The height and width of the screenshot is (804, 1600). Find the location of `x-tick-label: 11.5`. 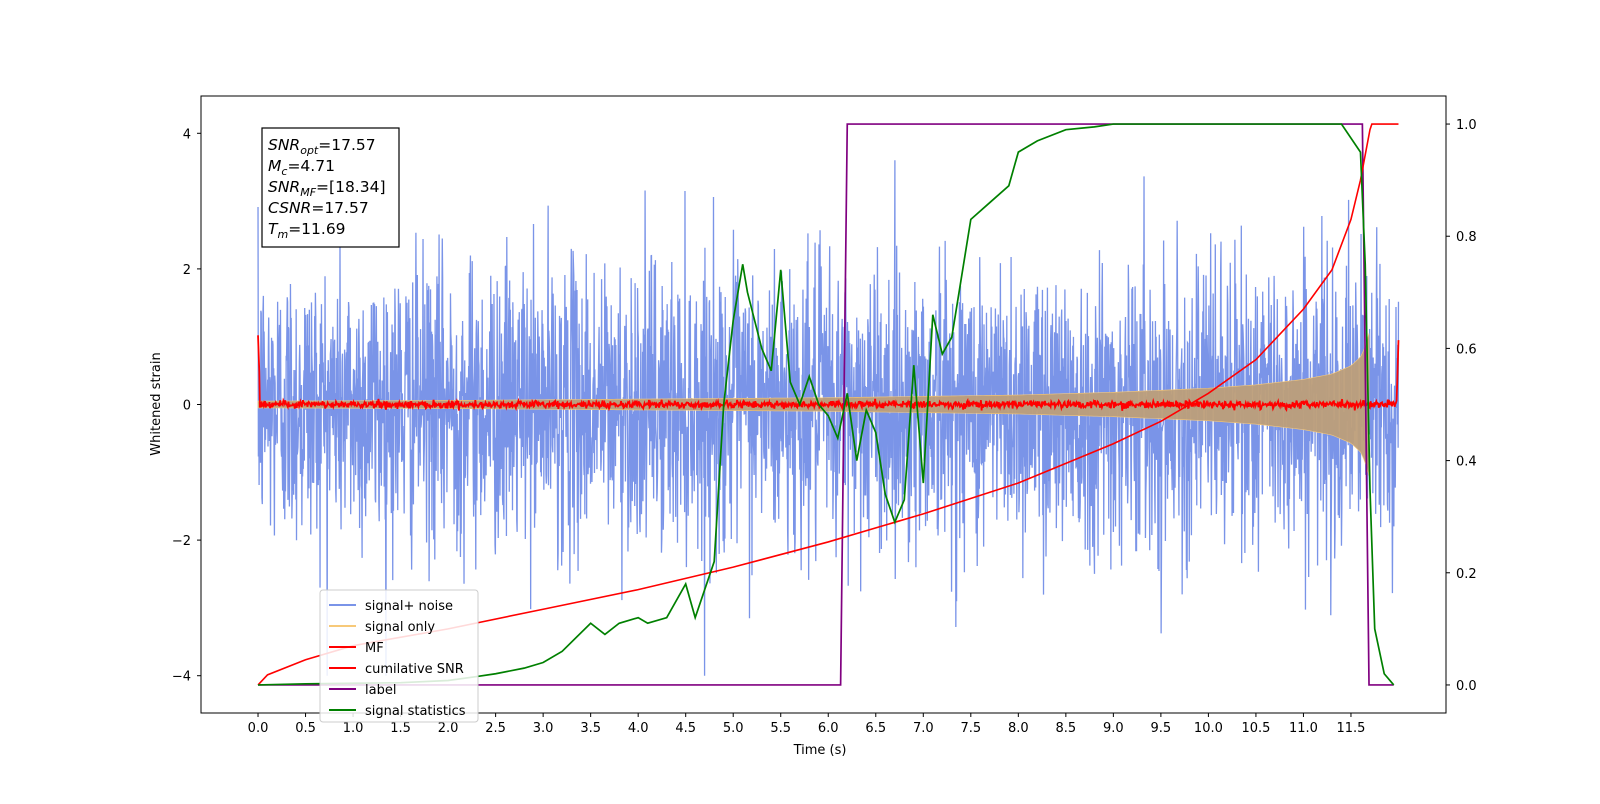

x-tick-label: 11.5 is located at coordinates (1350, 728).